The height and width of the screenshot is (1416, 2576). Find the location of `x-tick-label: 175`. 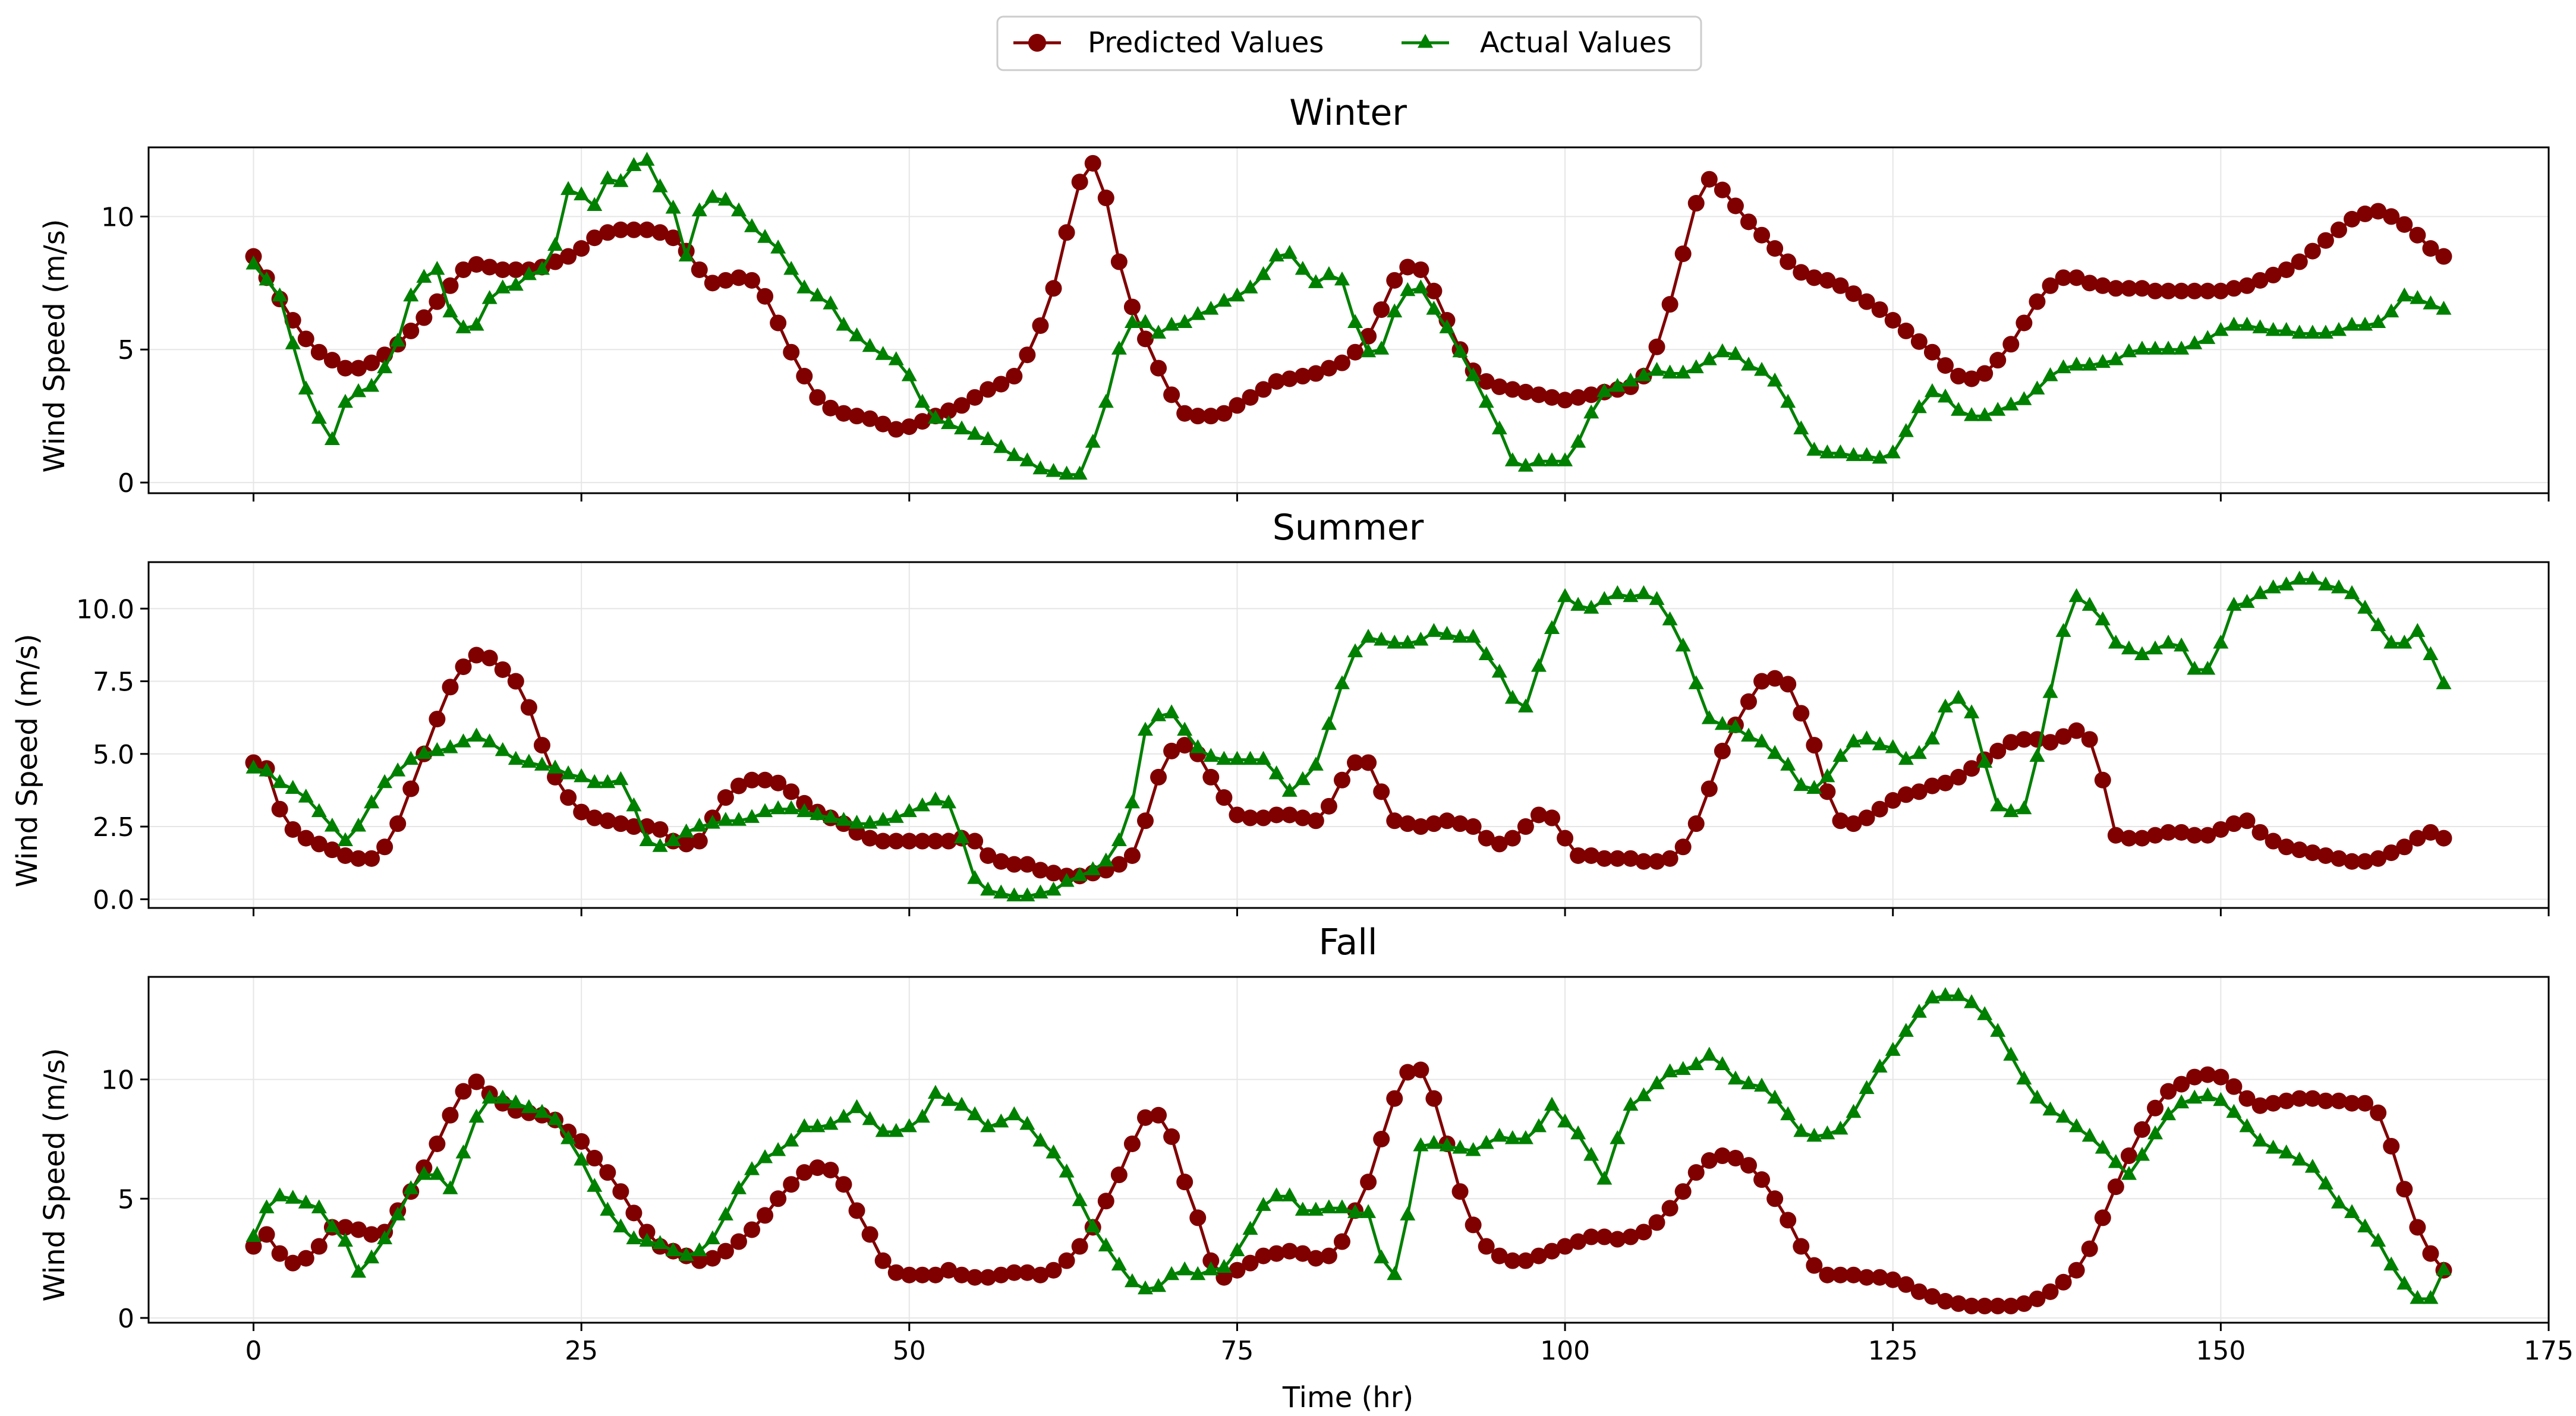

x-tick-label: 175 is located at coordinates (2549, 1351).